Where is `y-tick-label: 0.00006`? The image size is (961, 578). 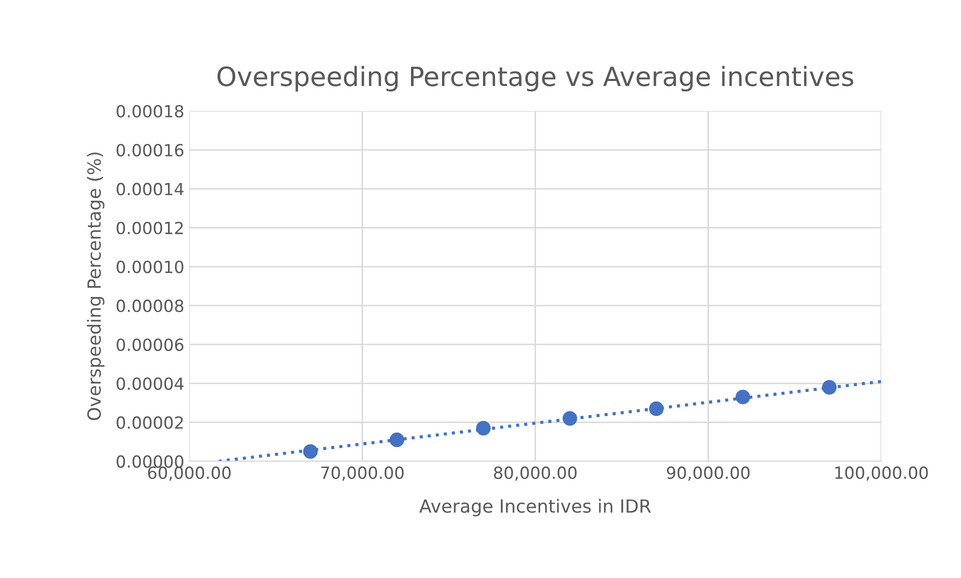 y-tick-label: 0.00006 is located at coordinates (150, 345).